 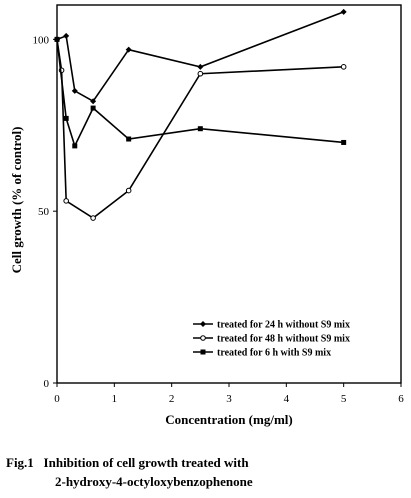 What do you see at coordinates (344, 399) in the screenshot?
I see `x-tick-label: 5` at bounding box center [344, 399].